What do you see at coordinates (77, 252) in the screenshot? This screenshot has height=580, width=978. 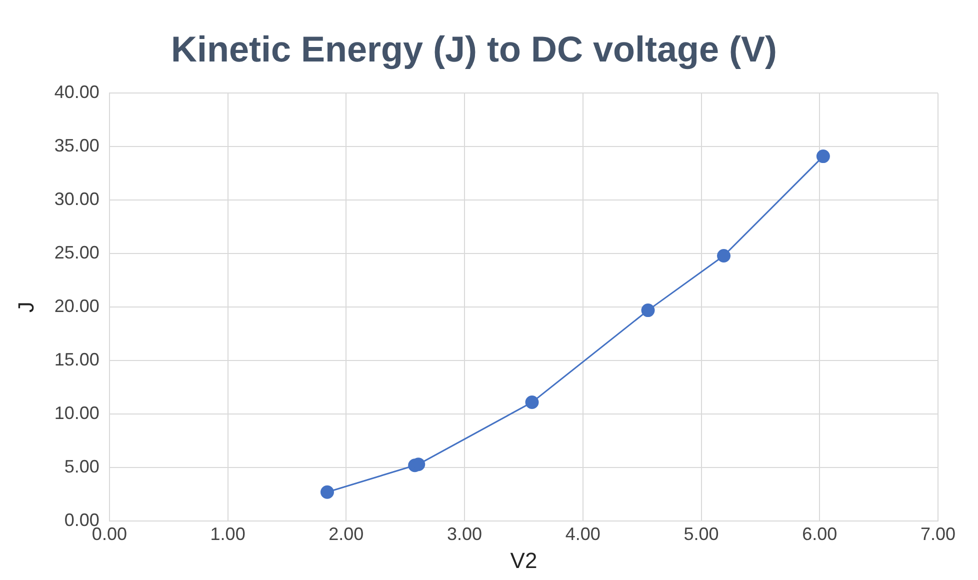 I see `y-tick-label: 25.00` at bounding box center [77, 252].